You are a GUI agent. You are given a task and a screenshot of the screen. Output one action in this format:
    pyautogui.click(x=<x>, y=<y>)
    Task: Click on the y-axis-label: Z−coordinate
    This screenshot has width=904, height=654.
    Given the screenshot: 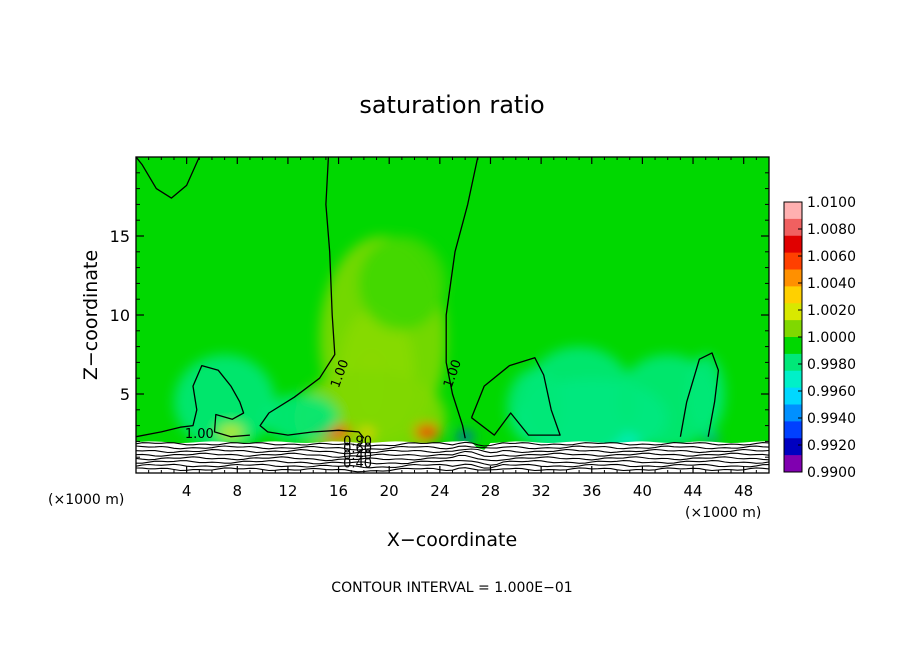 What is the action you would take?
    pyautogui.click(x=91, y=315)
    